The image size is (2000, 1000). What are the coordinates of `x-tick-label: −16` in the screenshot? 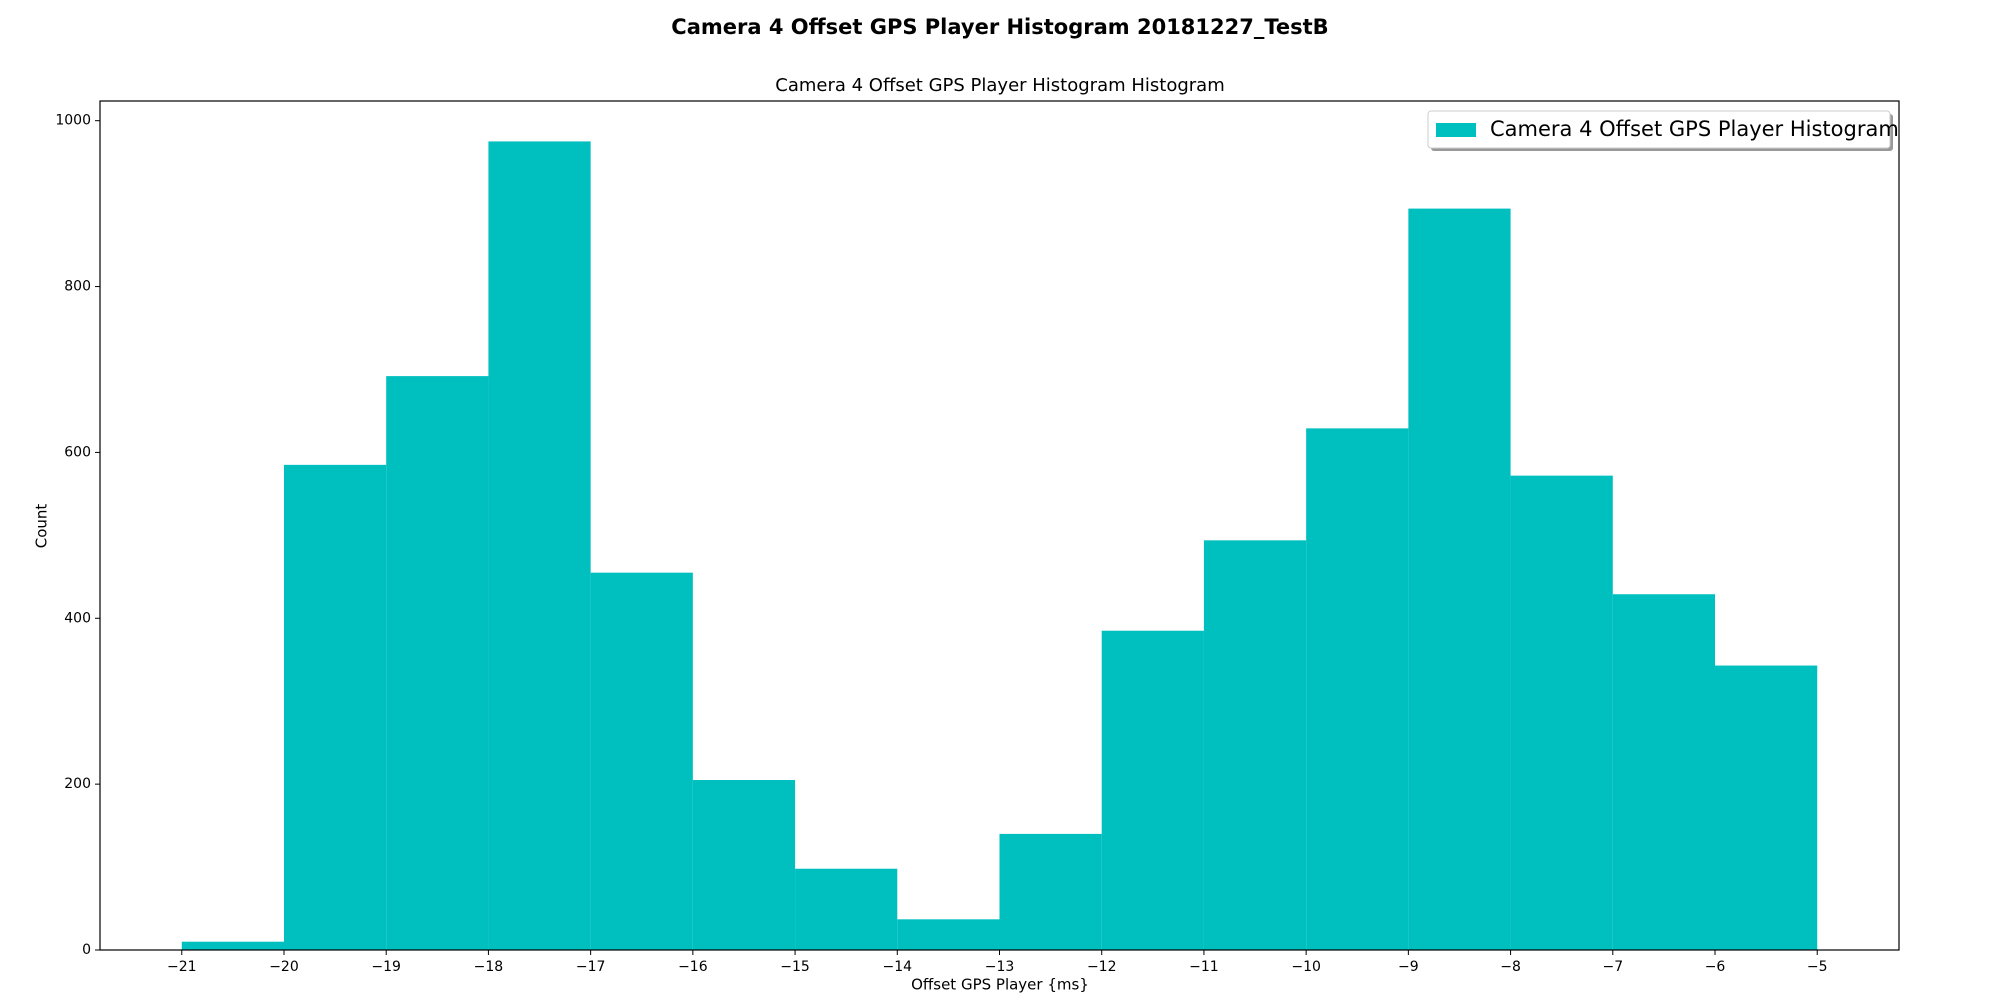 It's located at (693, 967).